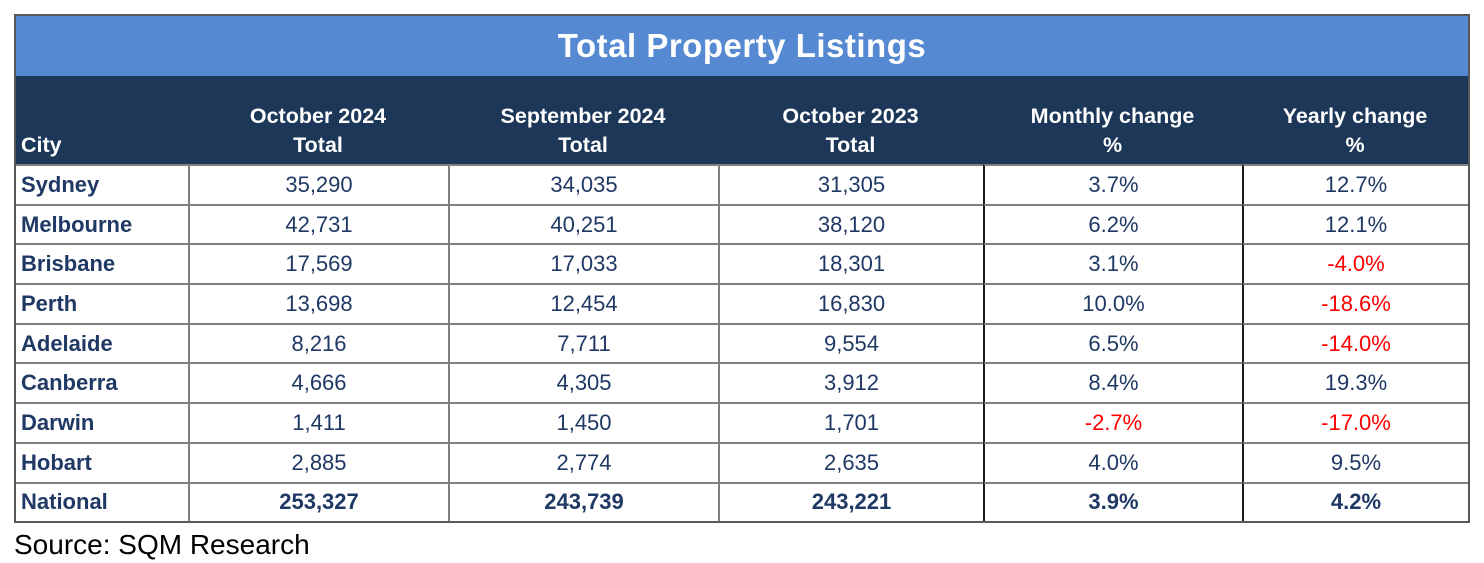 The width and height of the screenshot is (1484, 563). What do you see at coordinates (1355, 501) in the screenshot?
I see `value-cell: 4.2%` at bounding box center [1355, 501].